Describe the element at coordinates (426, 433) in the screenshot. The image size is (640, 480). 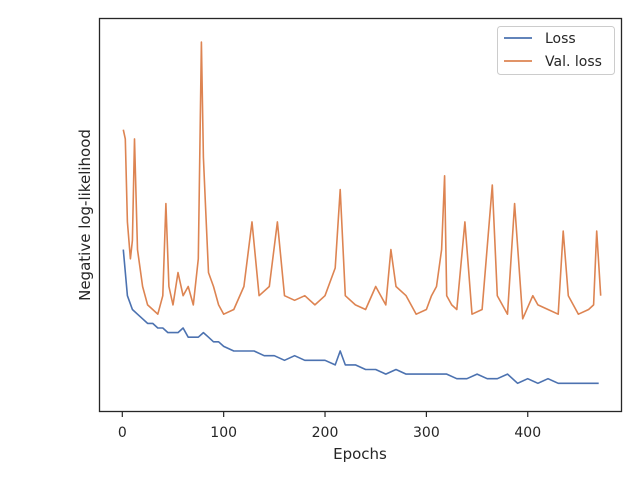
I see `x-tick-label: 300` at that location.